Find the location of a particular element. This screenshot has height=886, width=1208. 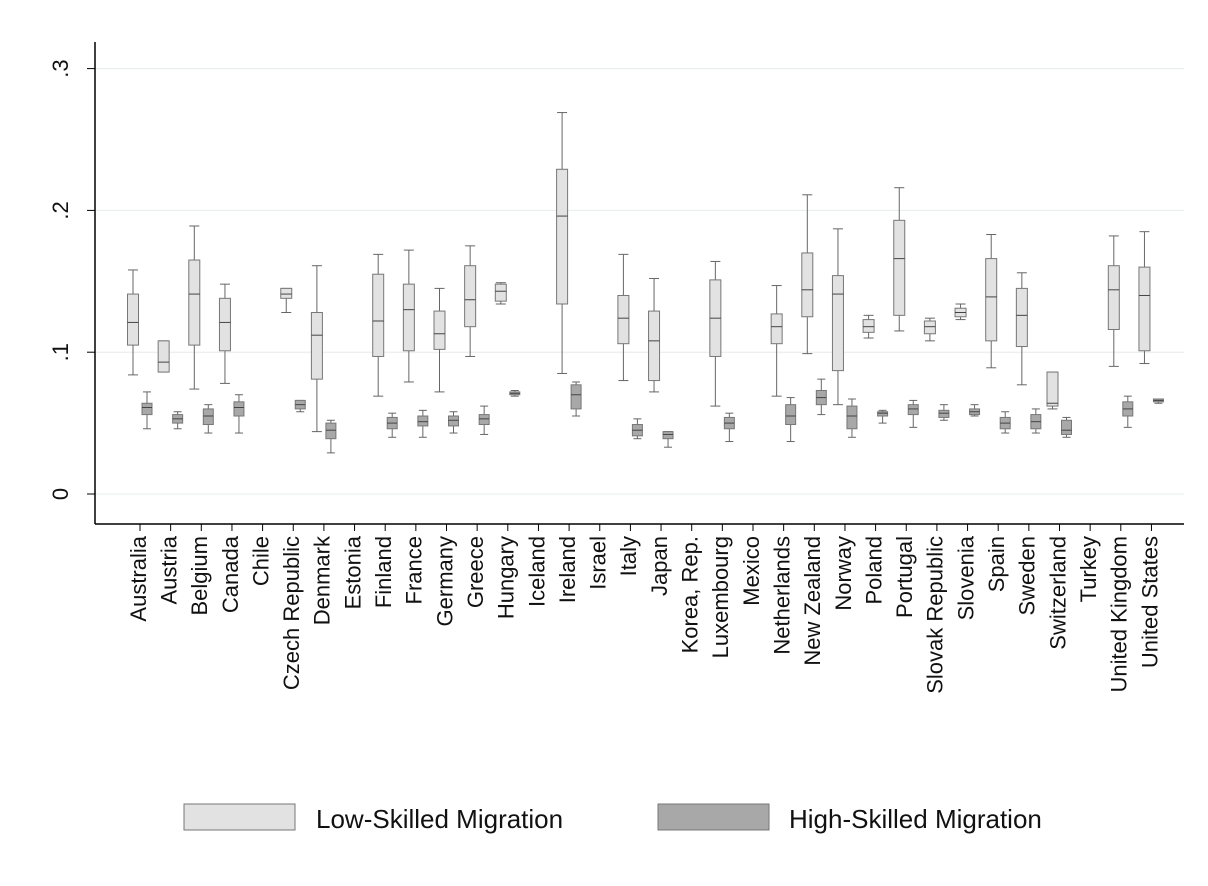

legend-label-low: Low-Skilled Migration is located at coordinates (439, 819).